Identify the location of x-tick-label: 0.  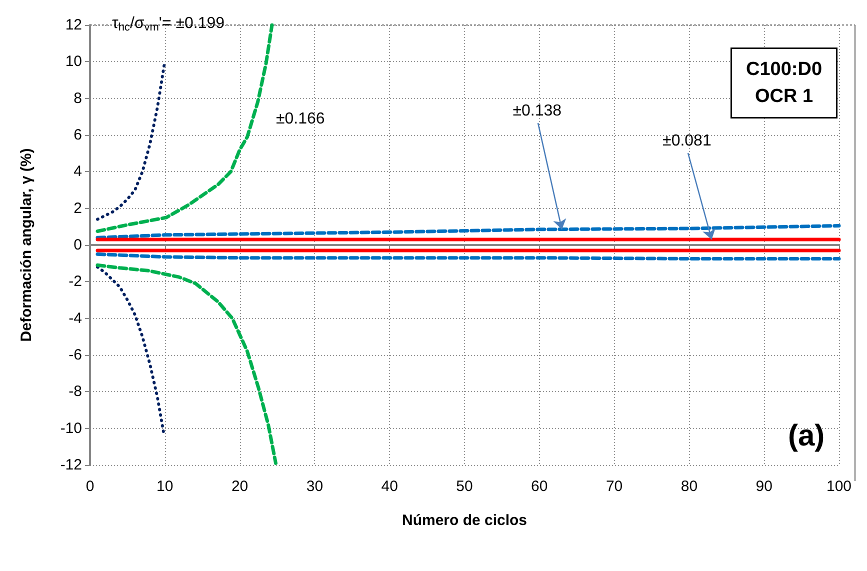
(90, 486).